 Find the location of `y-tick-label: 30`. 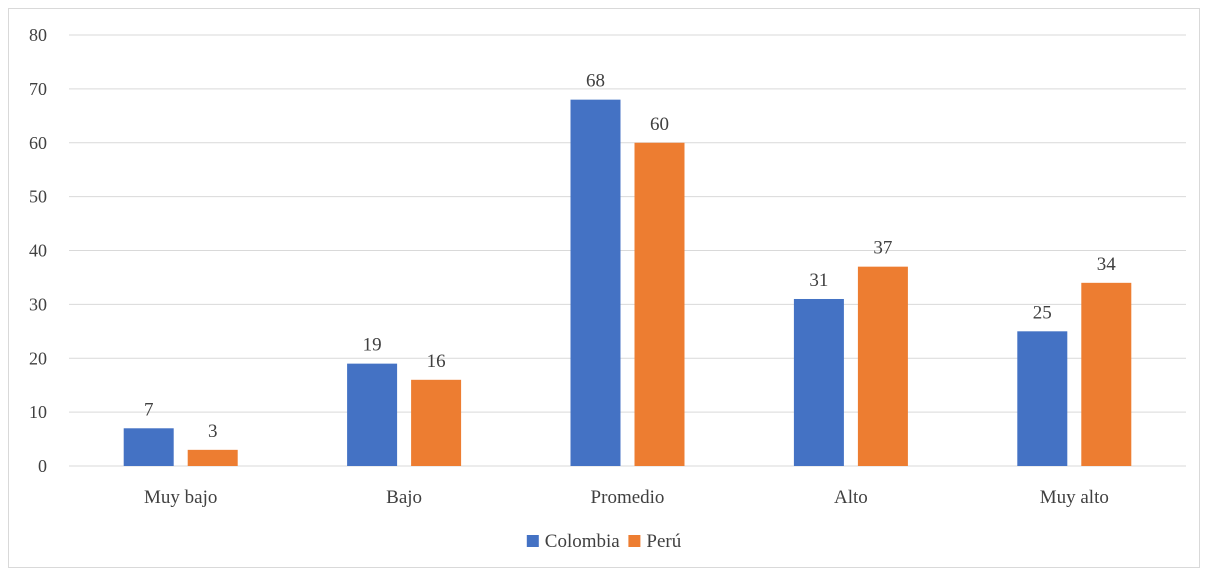

y-tick-label: 30 is located at coordinates (38, 304).